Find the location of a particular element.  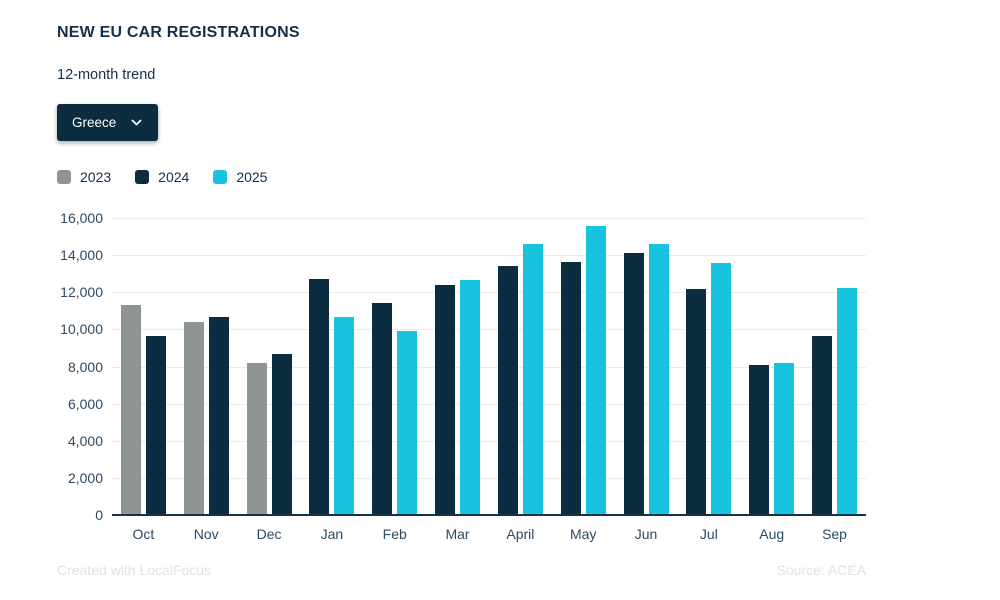

chart-subtitle: 12-month trend is located at coordinates (106, 75).